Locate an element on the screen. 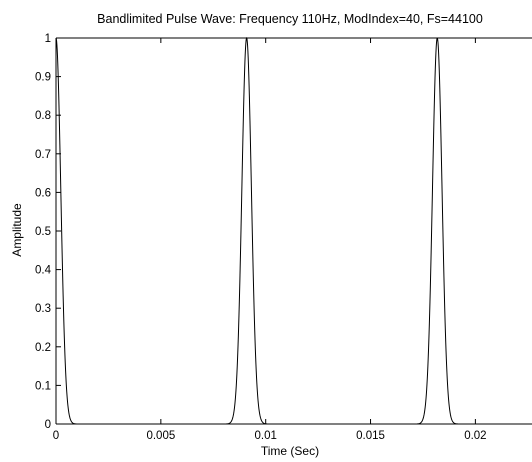  y-tick-label: 0.4 is located at coordinates (43, 271).